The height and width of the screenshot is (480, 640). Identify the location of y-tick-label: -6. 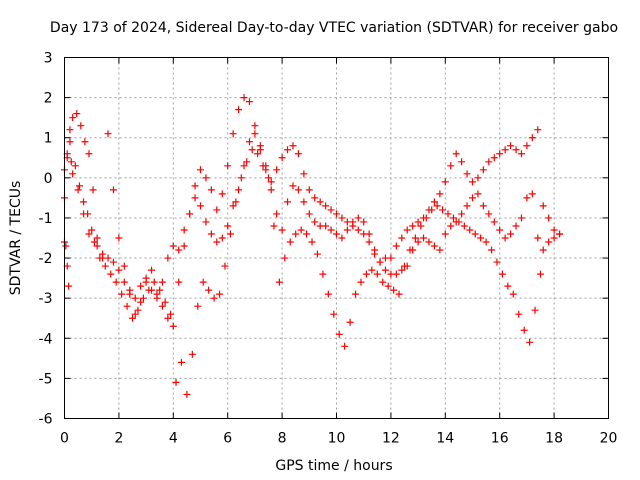
(46, 420).